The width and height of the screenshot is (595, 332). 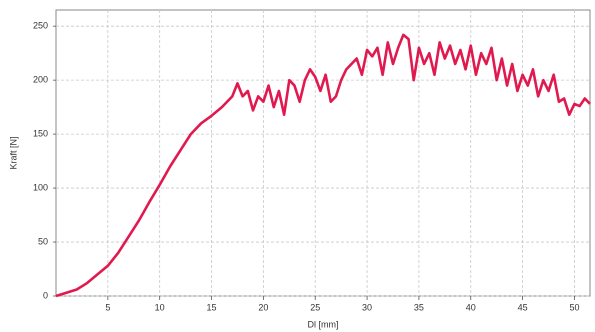 What do you see at coordinates (13, 152) in the screenshot?
I see `y-axis-label: Kraft [N]` at bounding box center [13, 152].